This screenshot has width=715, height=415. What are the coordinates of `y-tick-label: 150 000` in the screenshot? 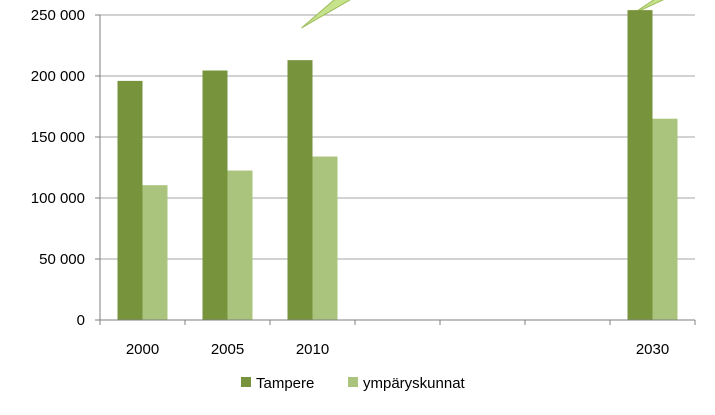 It's located at (58, 137).